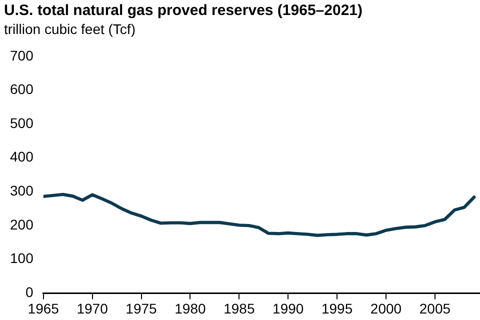 The image size is (480, 320). I want to click on y-tick-label: 100, so click(22, 258).